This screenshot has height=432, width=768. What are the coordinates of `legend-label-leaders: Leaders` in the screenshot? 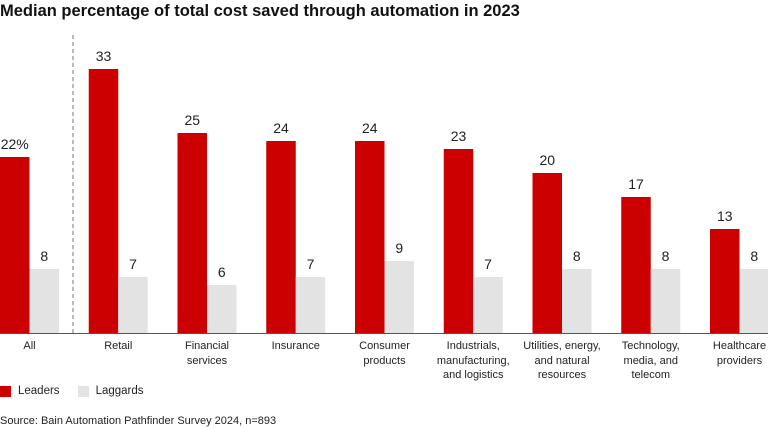 It's located at (39, 391).